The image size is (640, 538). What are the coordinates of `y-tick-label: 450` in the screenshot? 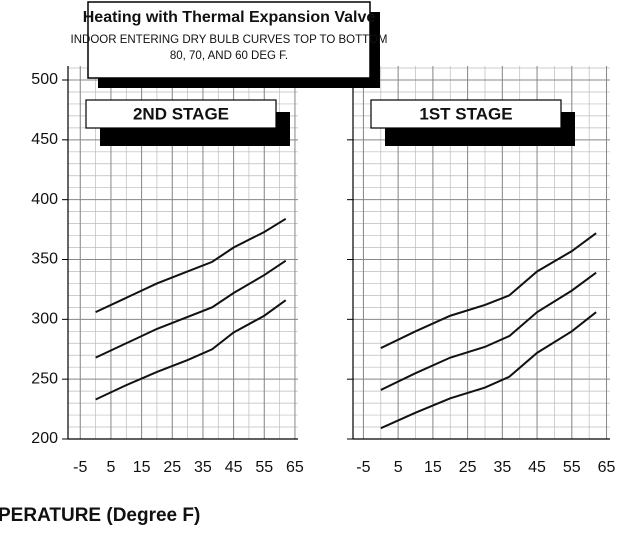 It's located at (44, 139).